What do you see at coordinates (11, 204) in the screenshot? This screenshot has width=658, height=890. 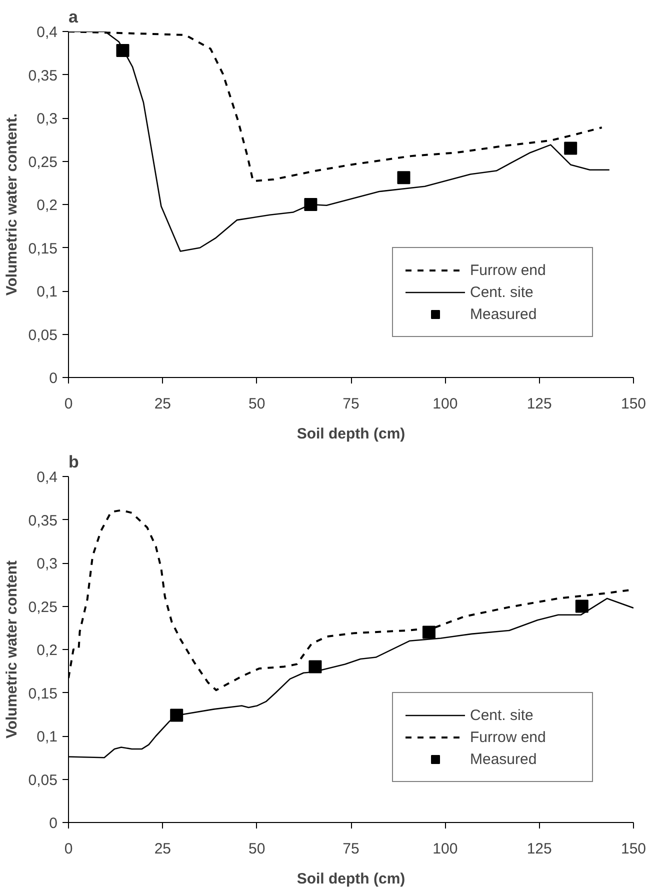 I see `y-axis-title: Volumetric water content.` at bounding box center [11, 204].